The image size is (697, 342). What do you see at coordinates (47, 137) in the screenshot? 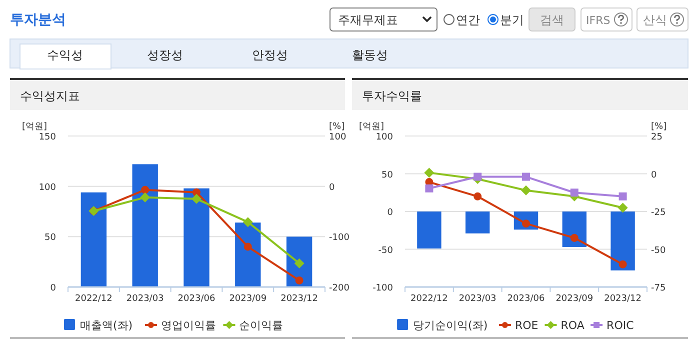
I see `y-tick-label: 150` at bounding box center [47, 137].